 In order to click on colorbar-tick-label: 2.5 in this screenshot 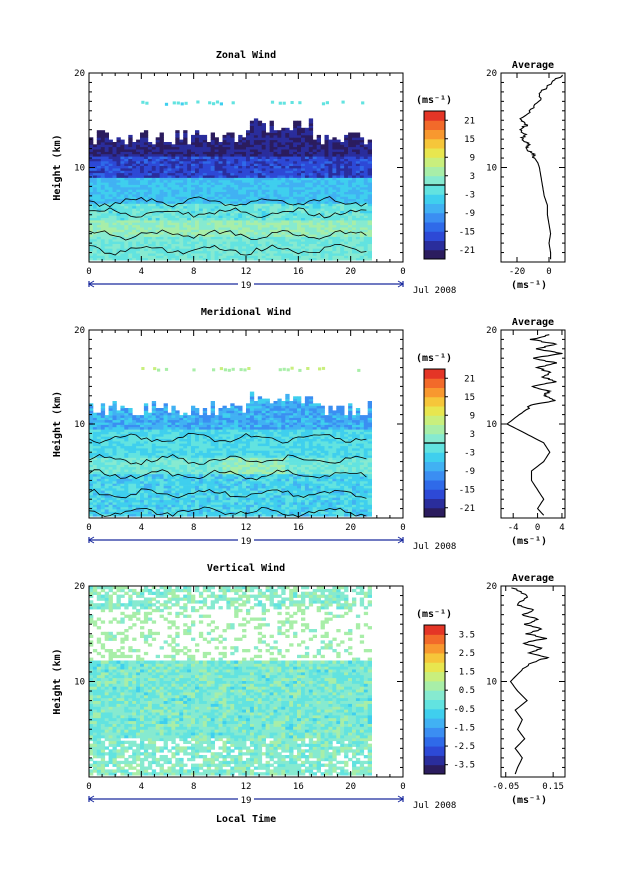, I will do `click(467, 654)`.